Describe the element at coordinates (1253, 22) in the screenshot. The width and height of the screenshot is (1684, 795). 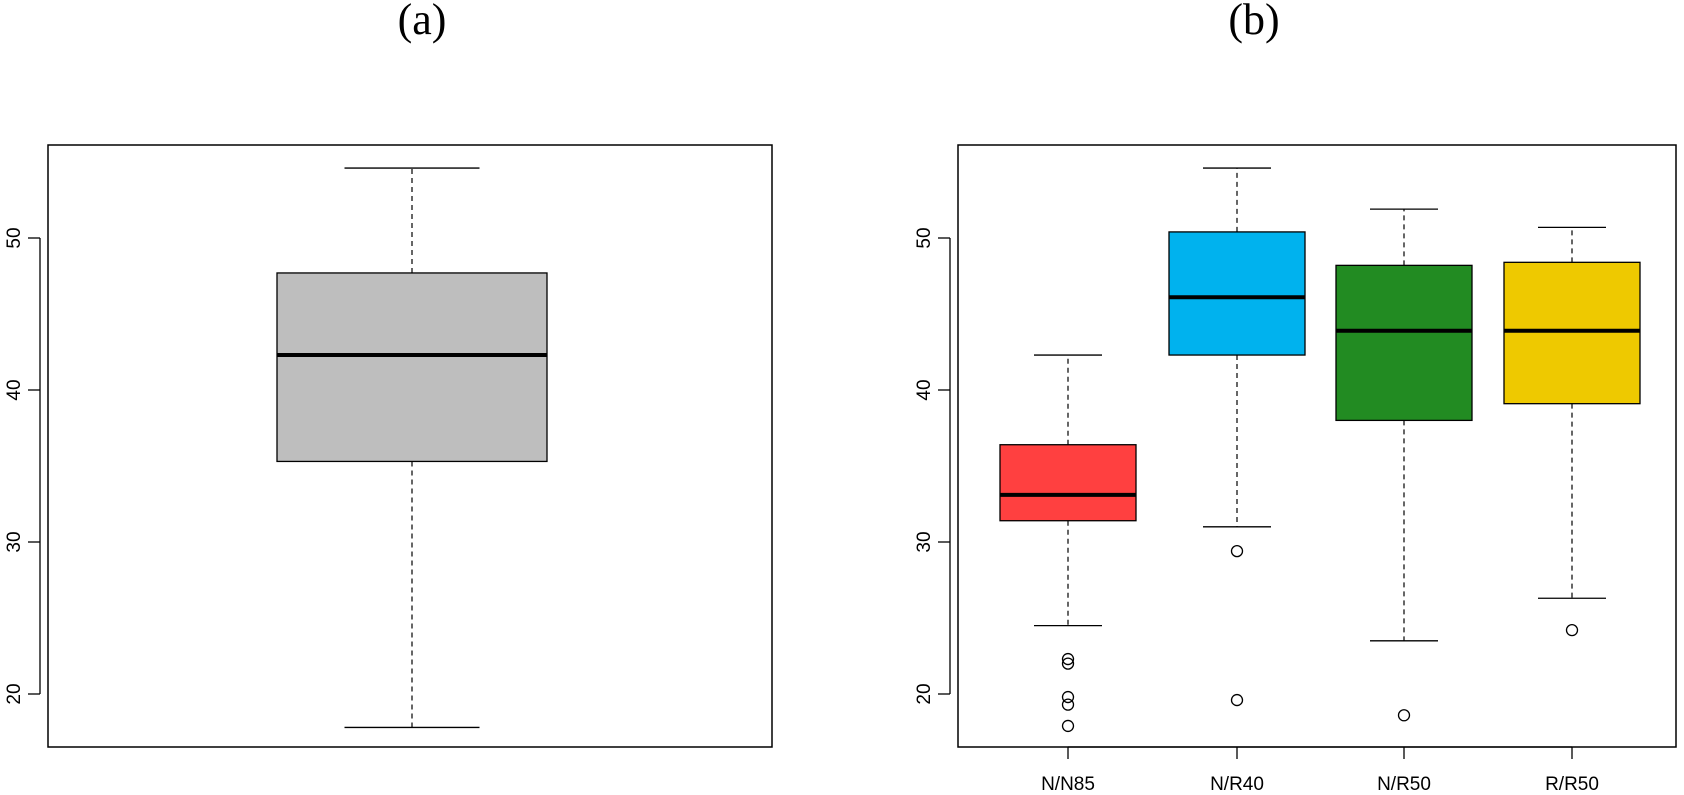
I see `panel-b-title: (b)` at that location.